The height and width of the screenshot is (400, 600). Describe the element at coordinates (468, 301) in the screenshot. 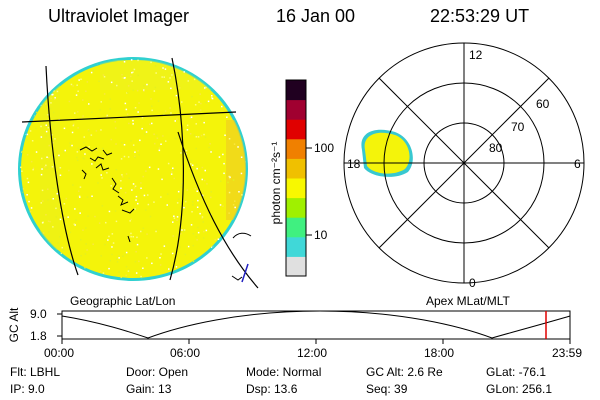

I see `polar-panel-label: Apex MLat/MLT` at that location.